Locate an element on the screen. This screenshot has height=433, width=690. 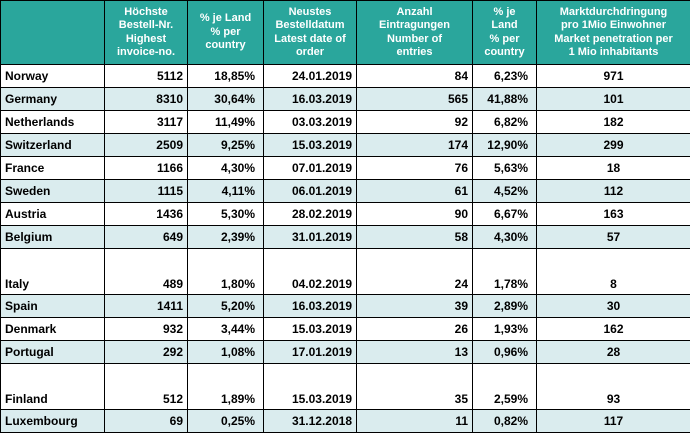
cell-highest-invoice: 489 is located at coordinates (146, 272).